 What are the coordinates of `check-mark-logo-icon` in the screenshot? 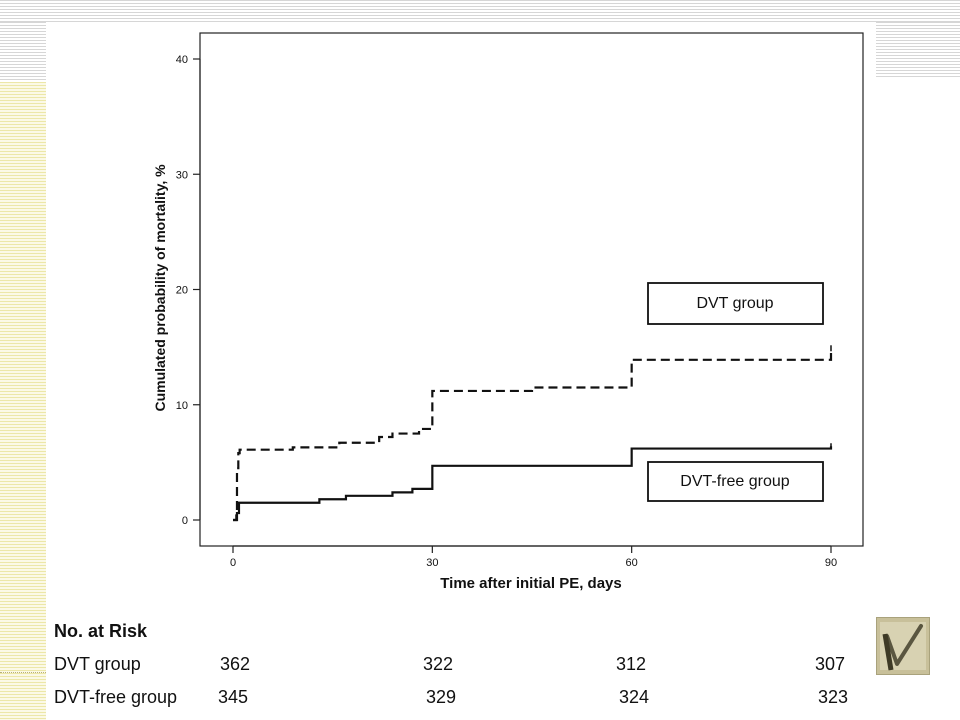 It's located at (903, 646).